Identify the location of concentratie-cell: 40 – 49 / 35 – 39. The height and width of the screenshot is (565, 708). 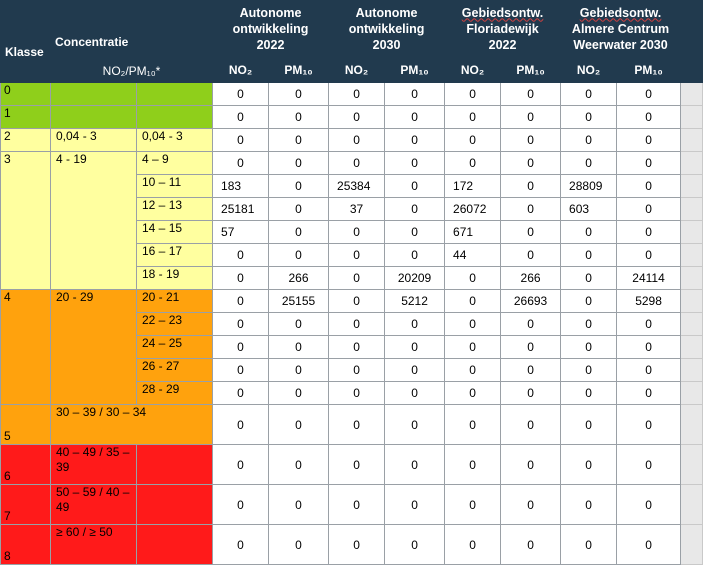
(93, 464).